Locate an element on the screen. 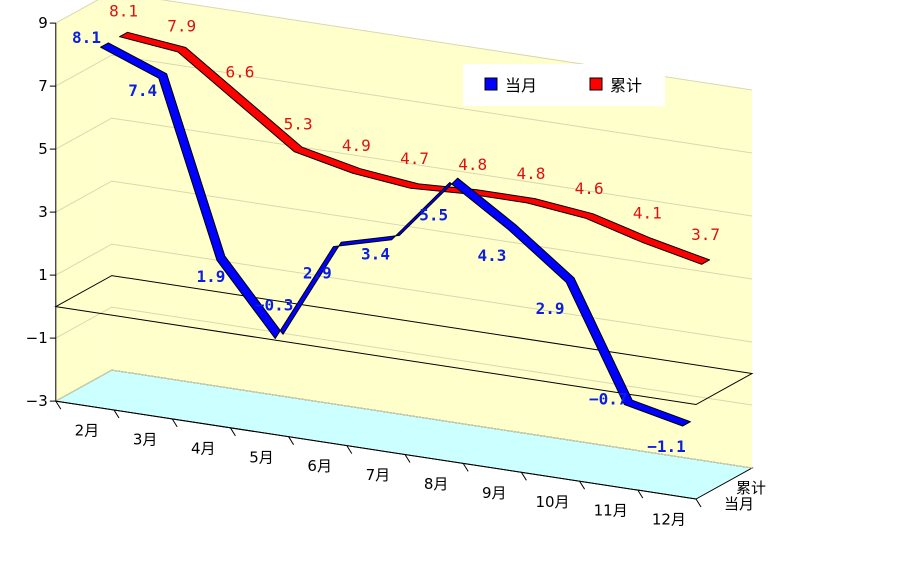 The image size is (903, 575). data-label-series-1: 1.9 is located at coordinates (210, 276).